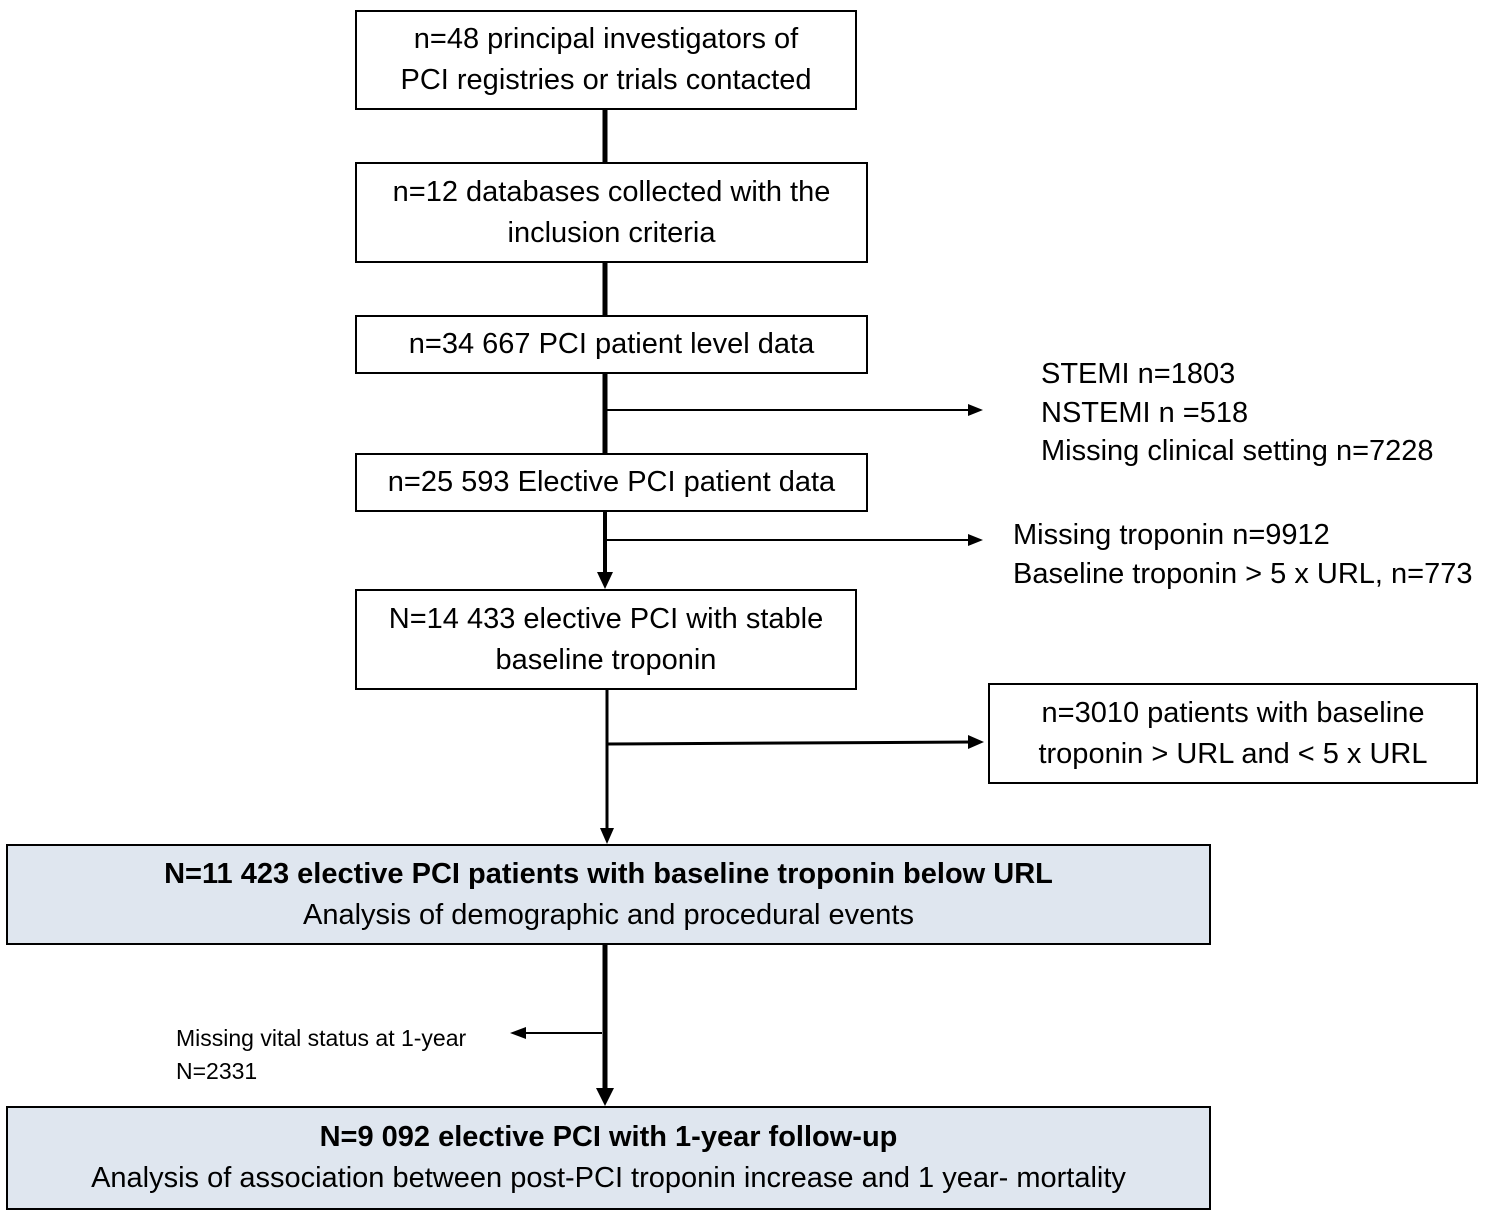 This screenshot has height=1210, width=1487. I want to click on box-elective-pci-data: n=25 593 Elective PCI patient data, so click(611, 482).